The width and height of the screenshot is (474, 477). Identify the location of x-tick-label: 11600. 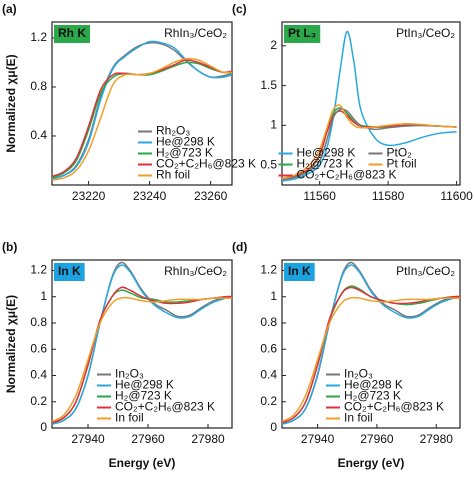
(456, 196).